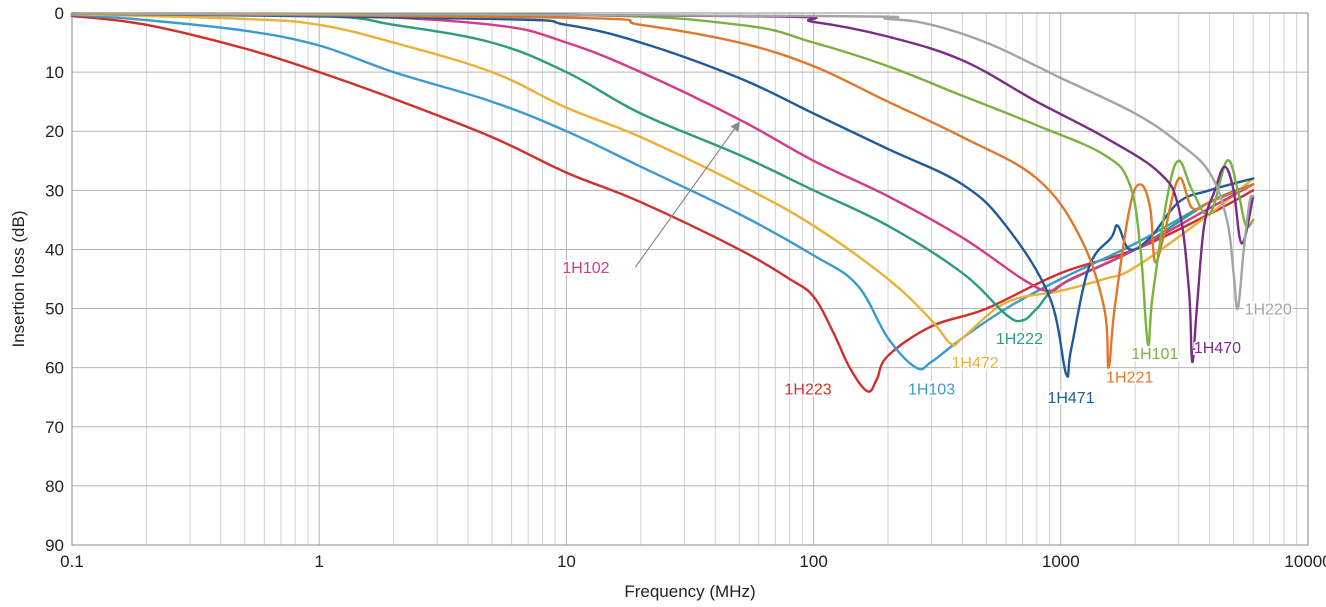 This screenshot has height=607, width=1326. Describe the element at coordinates (318, 561) in the screenshot. I see `x-tick-label-1: 1` at that location.